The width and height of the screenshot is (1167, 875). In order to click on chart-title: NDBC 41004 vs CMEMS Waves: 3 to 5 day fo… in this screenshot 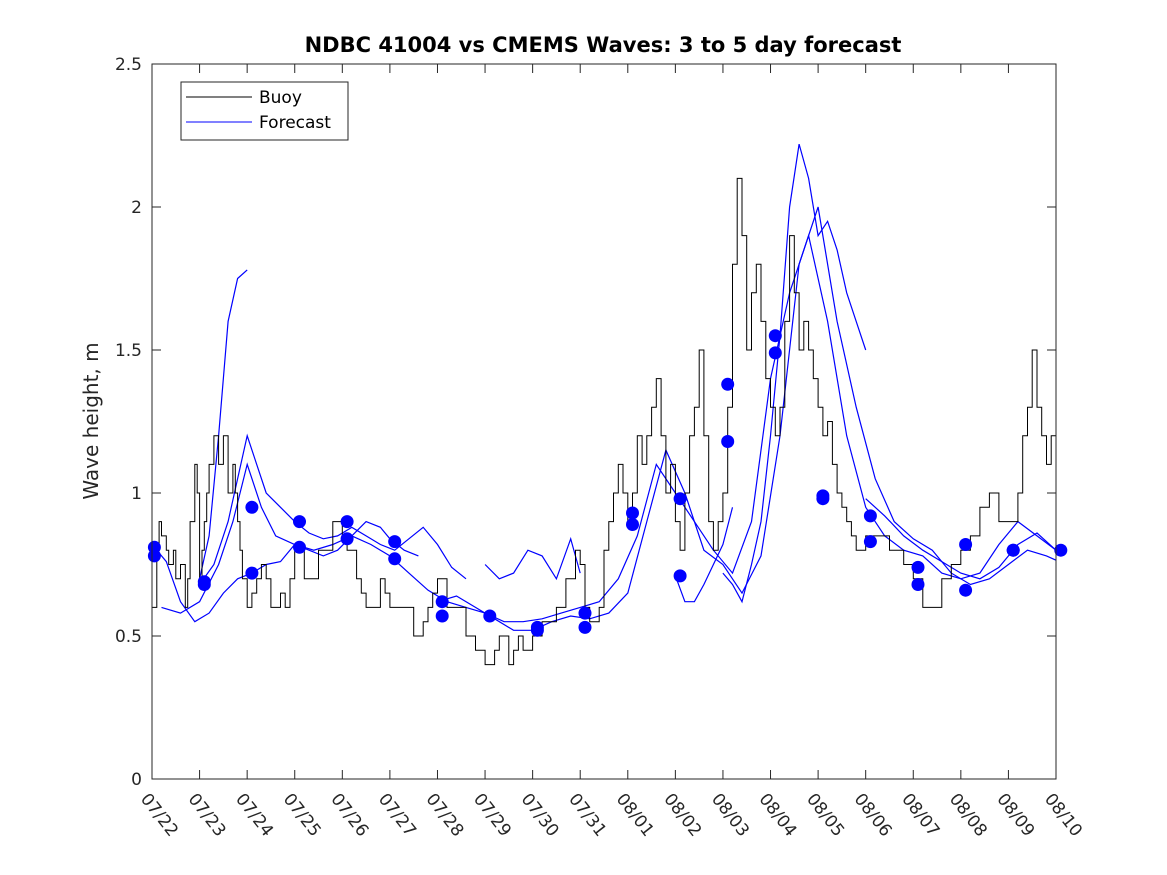, I will do `click(603, 45)`.